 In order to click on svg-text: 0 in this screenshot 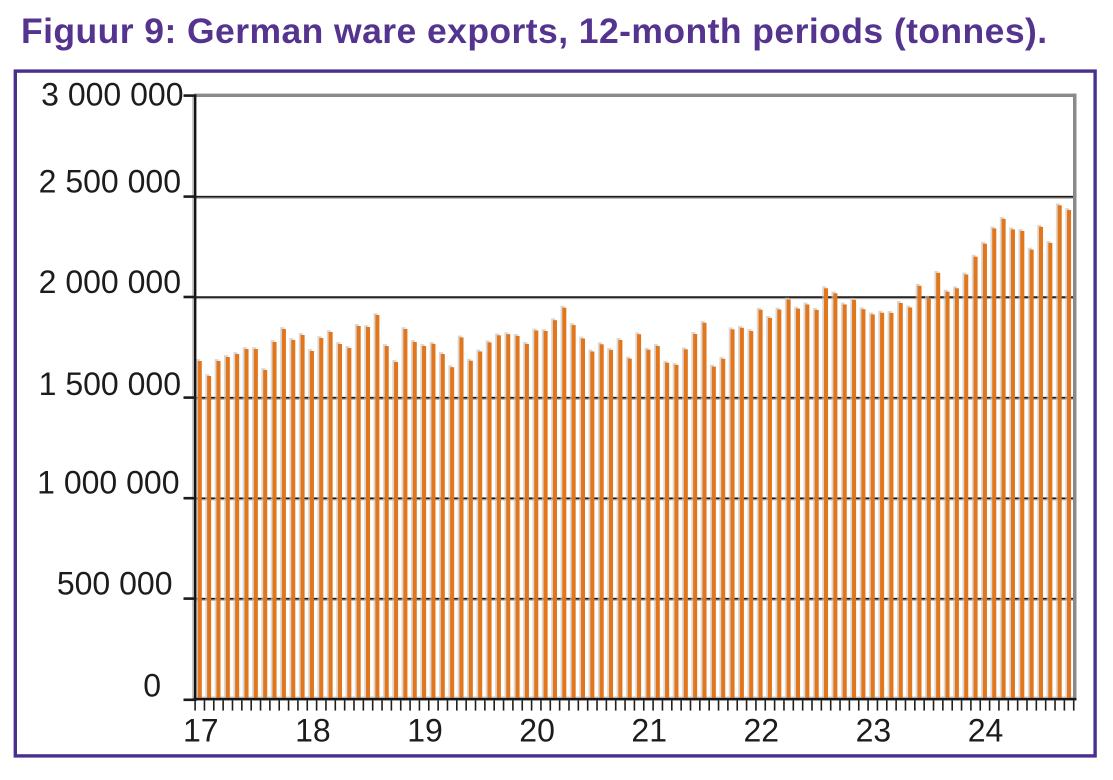, I will do `click(152, 685)`.